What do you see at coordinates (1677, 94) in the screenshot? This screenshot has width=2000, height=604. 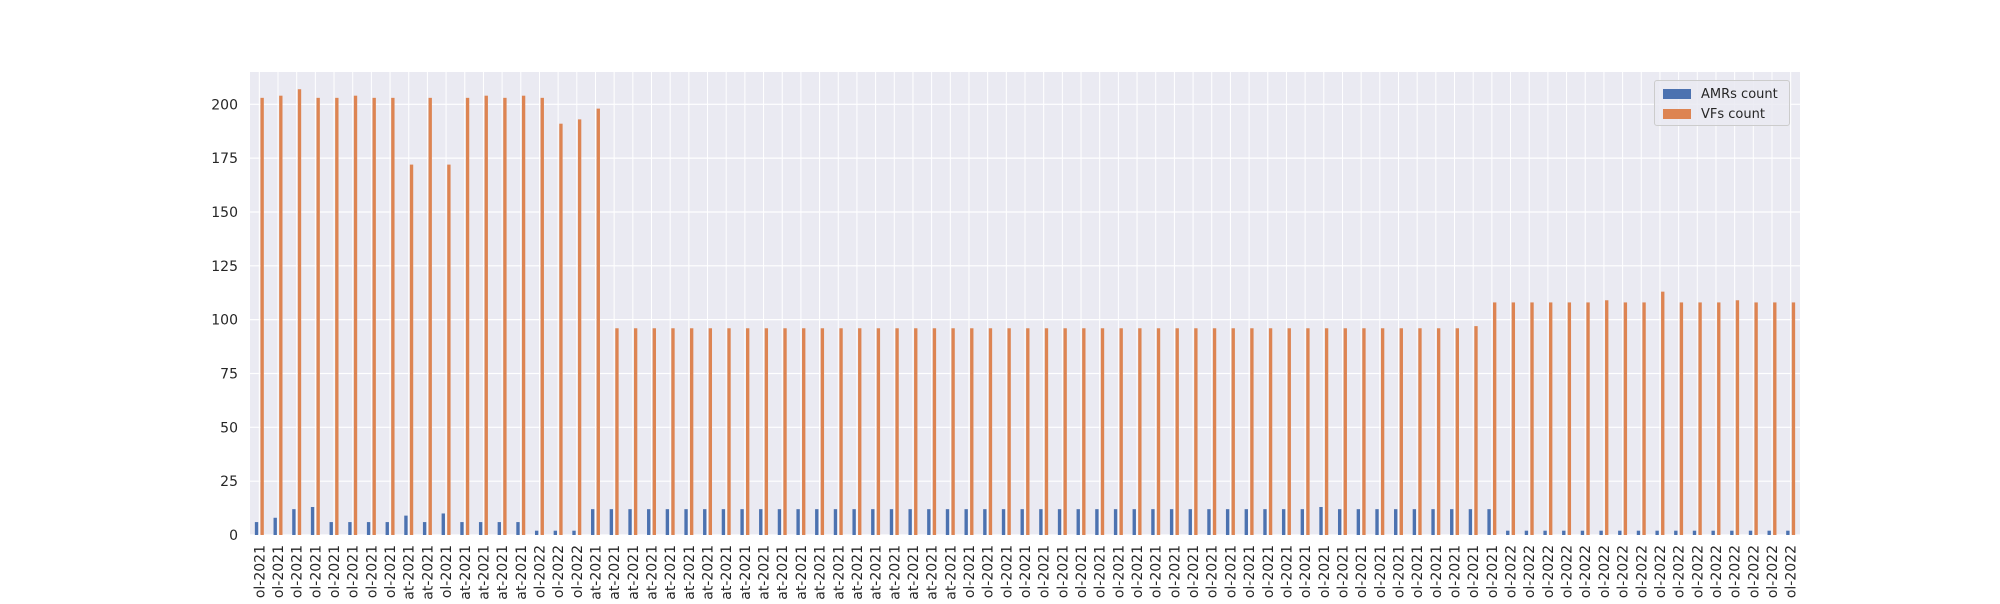 I see `legend-swatch-amrs` at bounding box center [1677, 94].